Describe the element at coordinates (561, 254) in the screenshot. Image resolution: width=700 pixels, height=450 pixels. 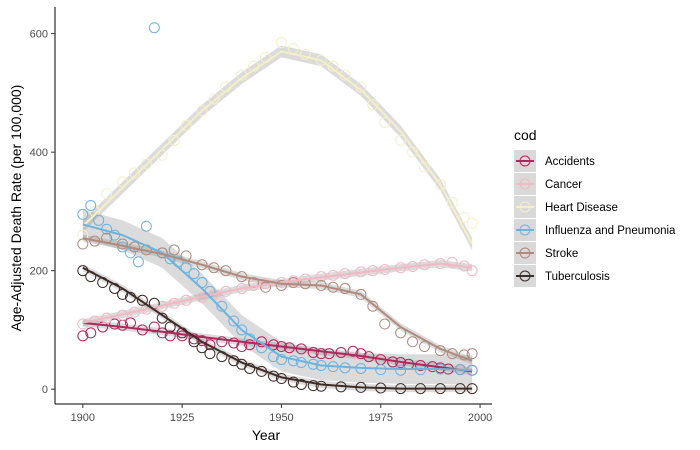
I see `legend-label-stroke: Stroke` at that location.